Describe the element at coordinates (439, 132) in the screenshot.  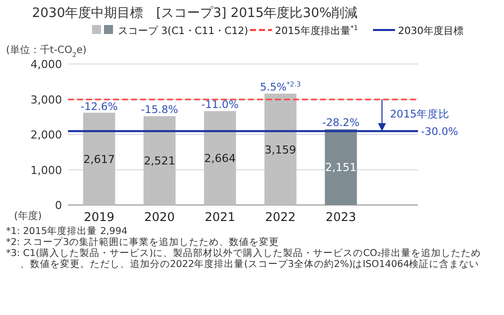
I see `text: -30.0%` at that location.